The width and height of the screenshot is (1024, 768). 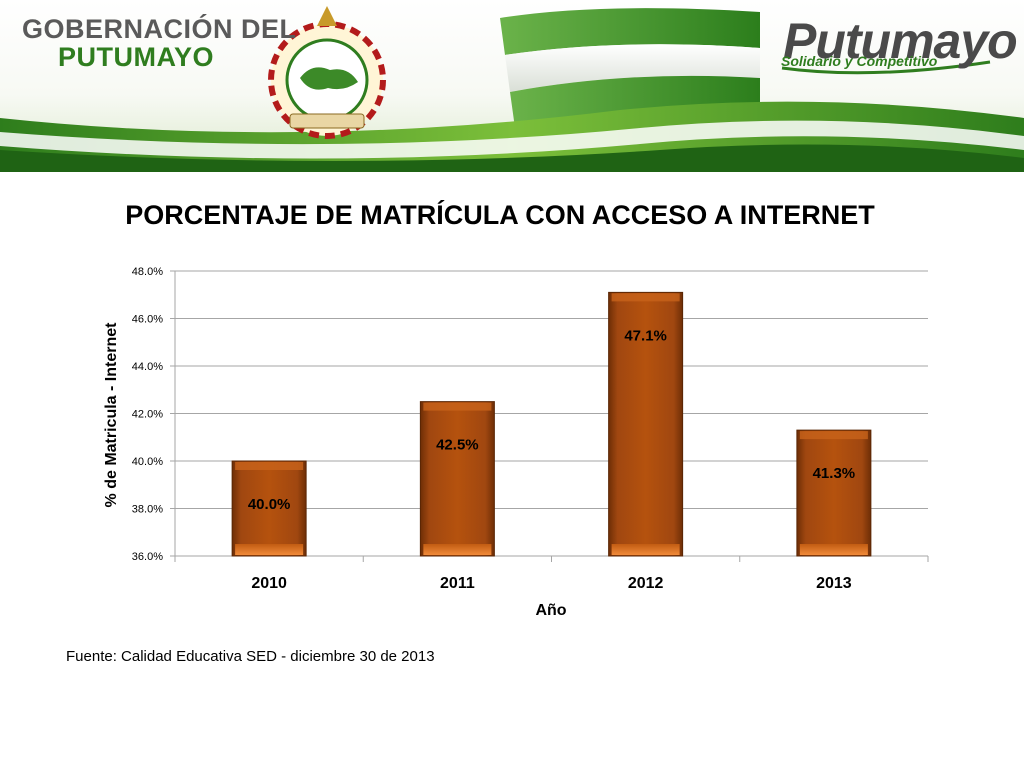 I want to click on data-label: 41.3%, so click(x=834, y=473).